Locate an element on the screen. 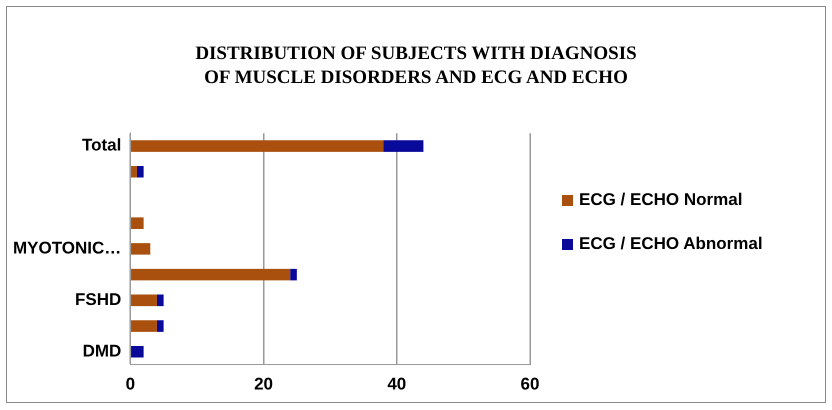  legend-label: ECG / ECHO Abnormal is located at coordinates (671, 244).